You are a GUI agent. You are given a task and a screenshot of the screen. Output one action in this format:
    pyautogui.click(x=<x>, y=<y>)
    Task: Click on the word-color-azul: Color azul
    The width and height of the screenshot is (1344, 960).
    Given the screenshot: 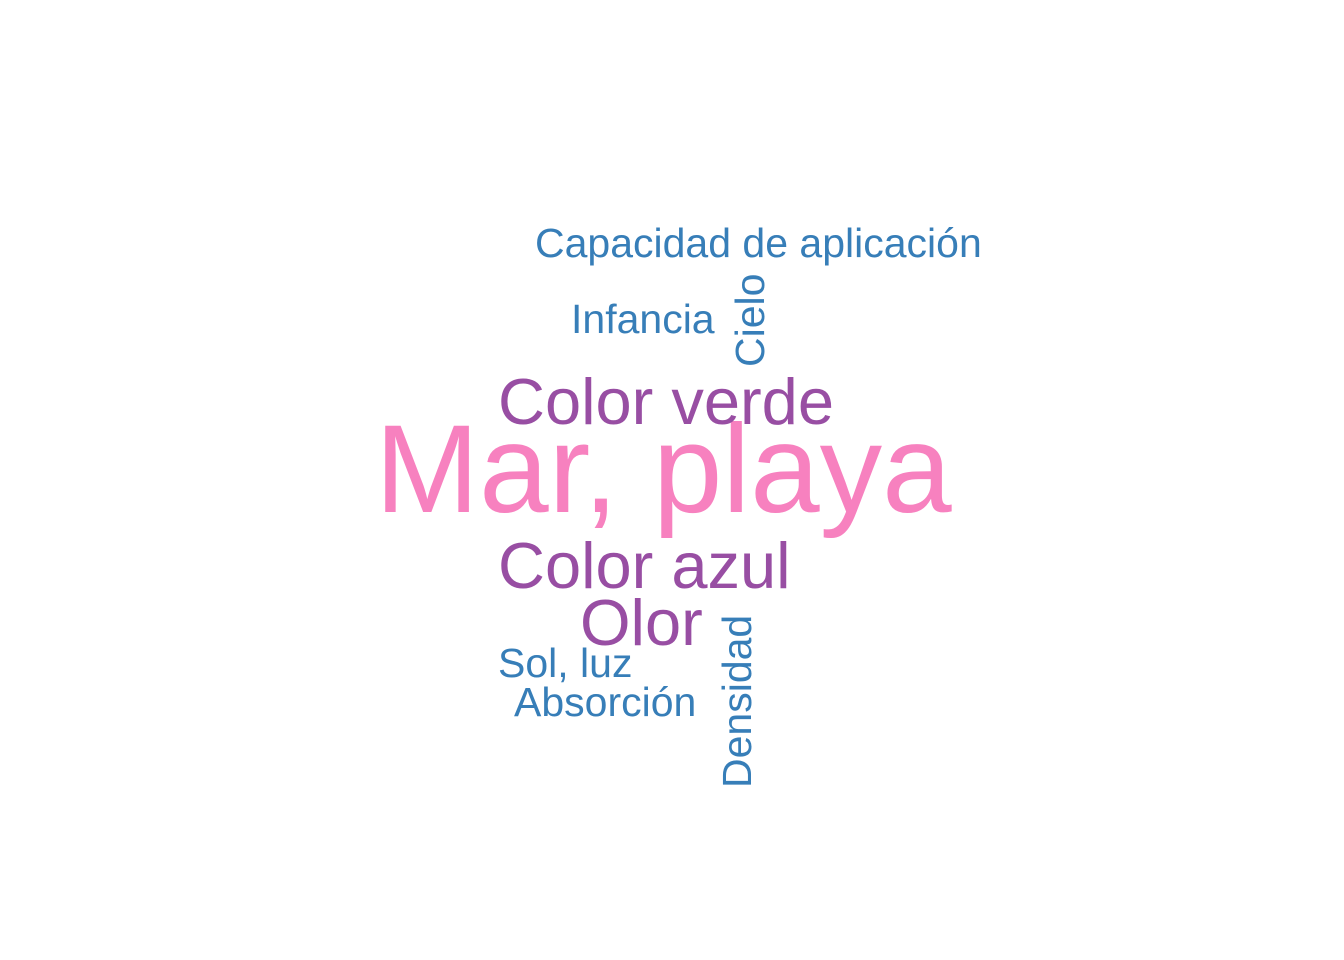 What is the action you would take?
    pyautogui.click(x=644, y=565)
    